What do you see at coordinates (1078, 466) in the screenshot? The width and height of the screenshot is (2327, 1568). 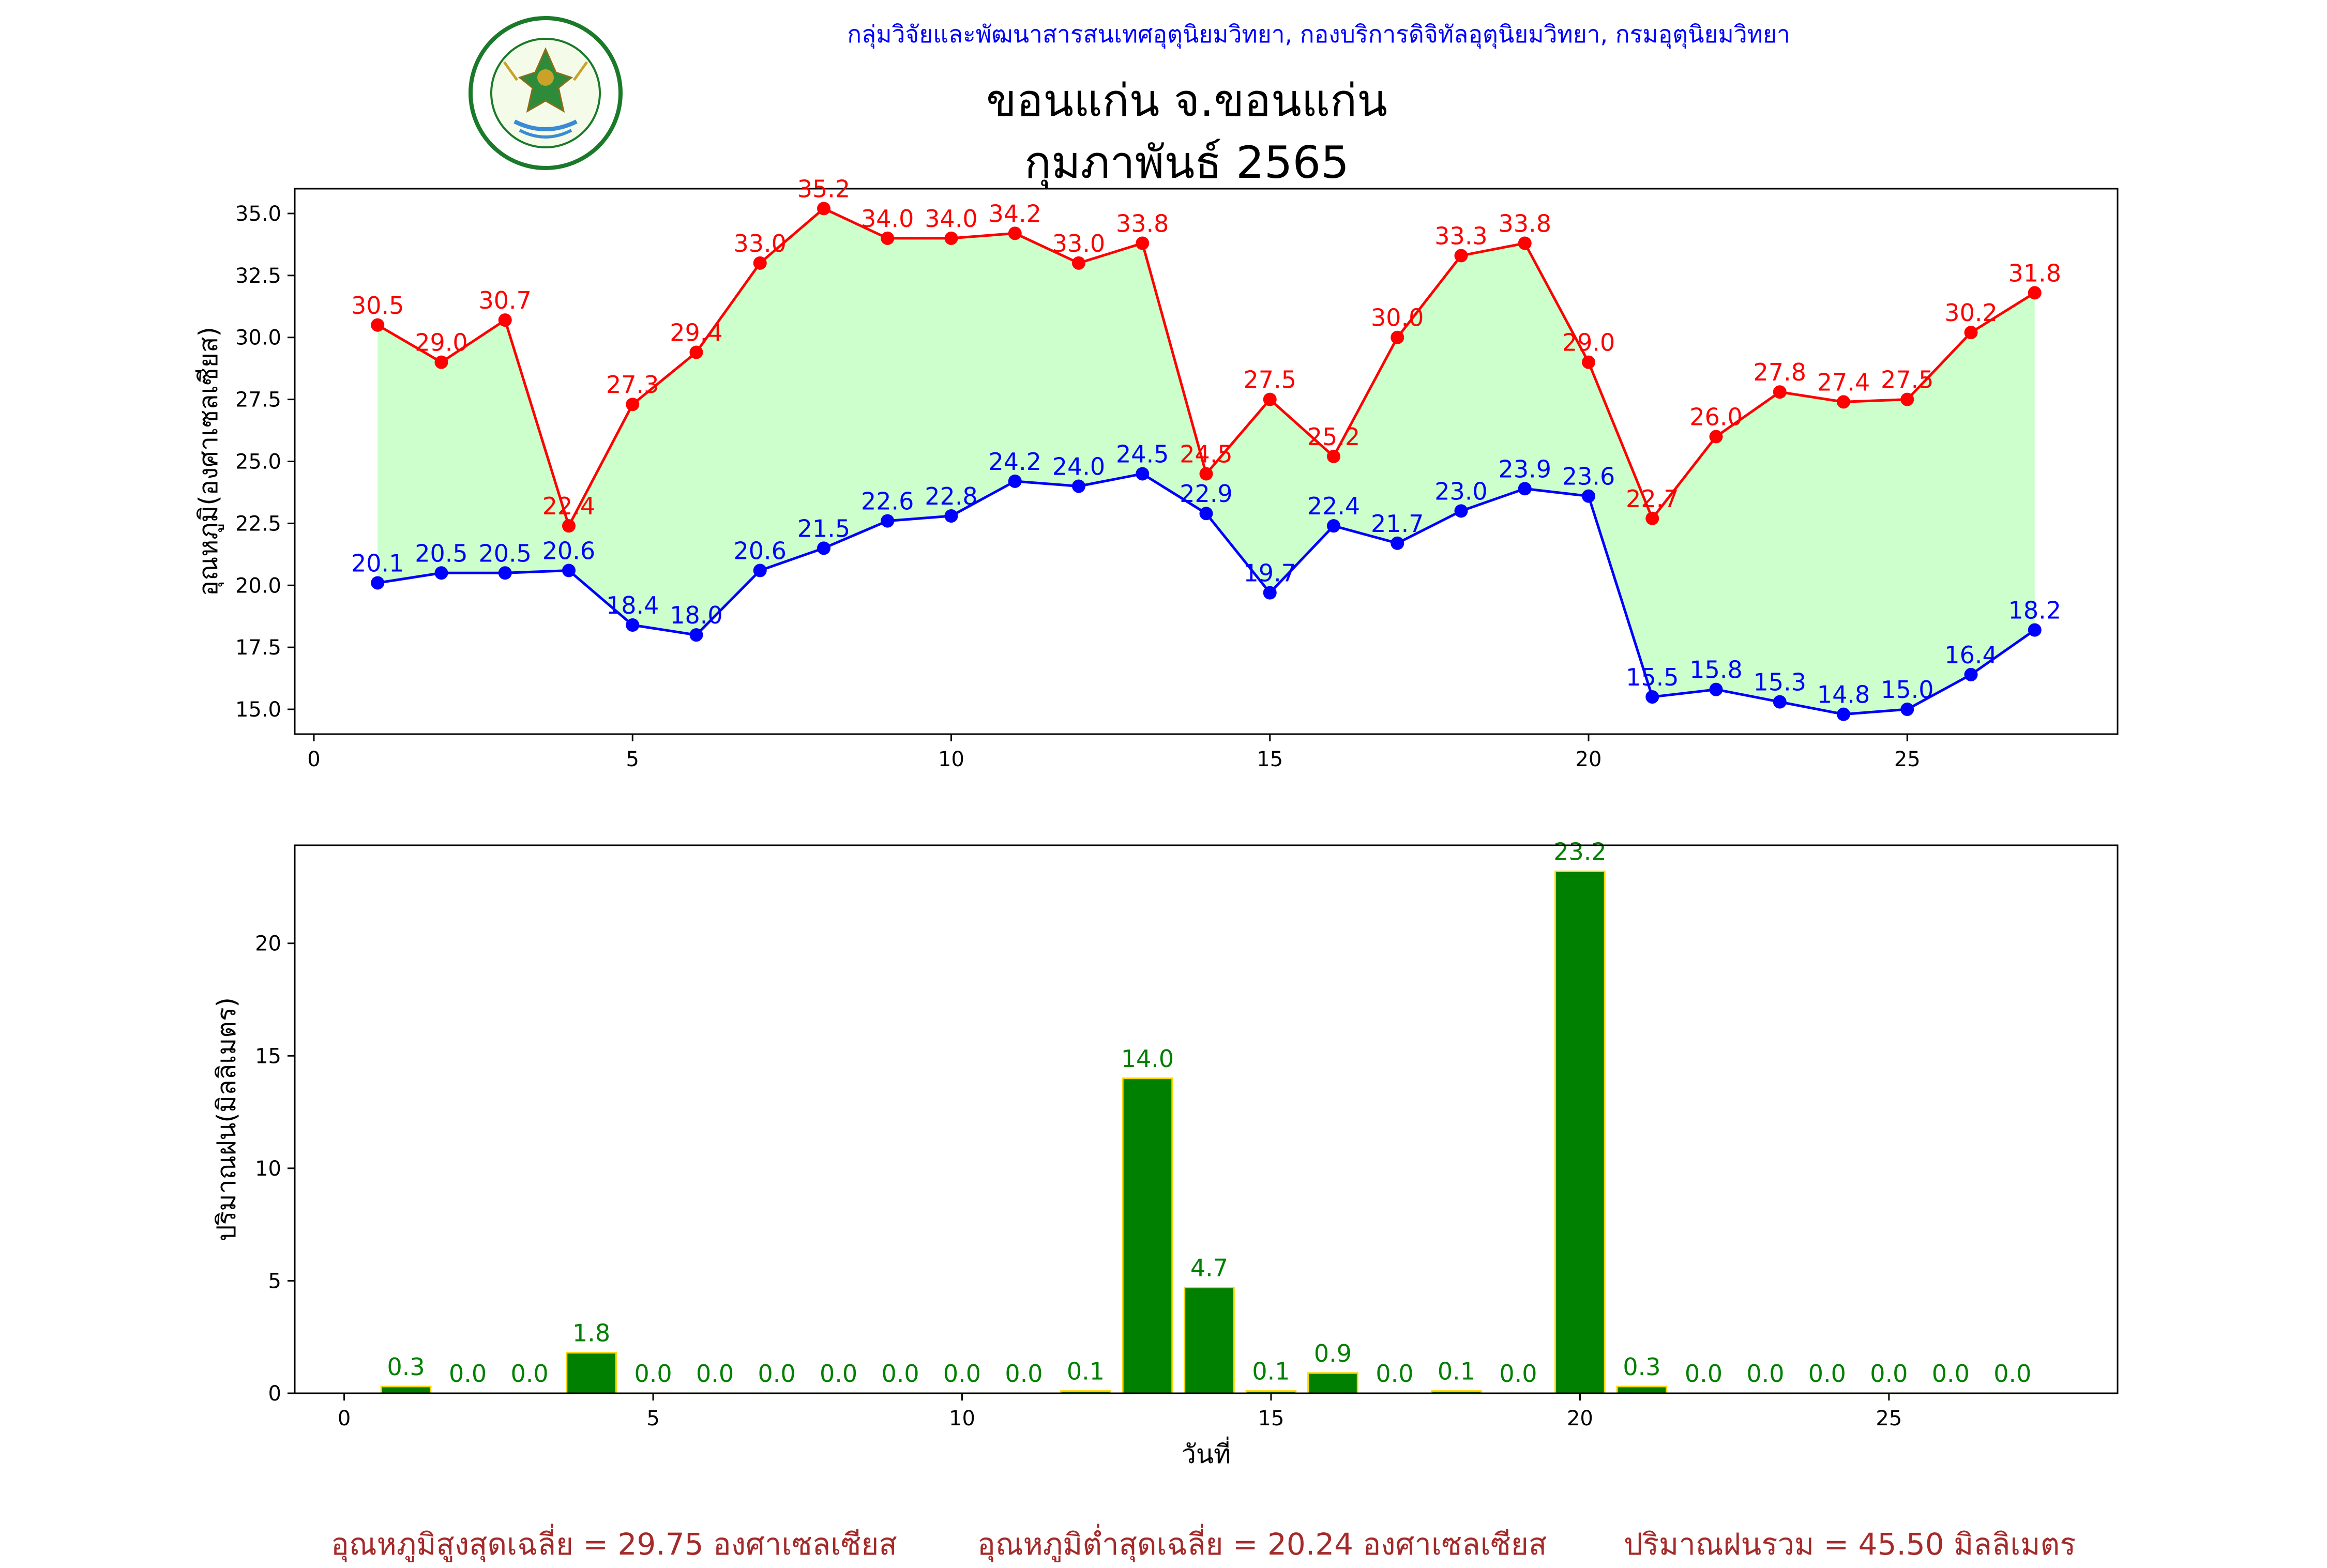 I see `min-temperature-data-label: 24.0` at bounding box center [1078, 466].